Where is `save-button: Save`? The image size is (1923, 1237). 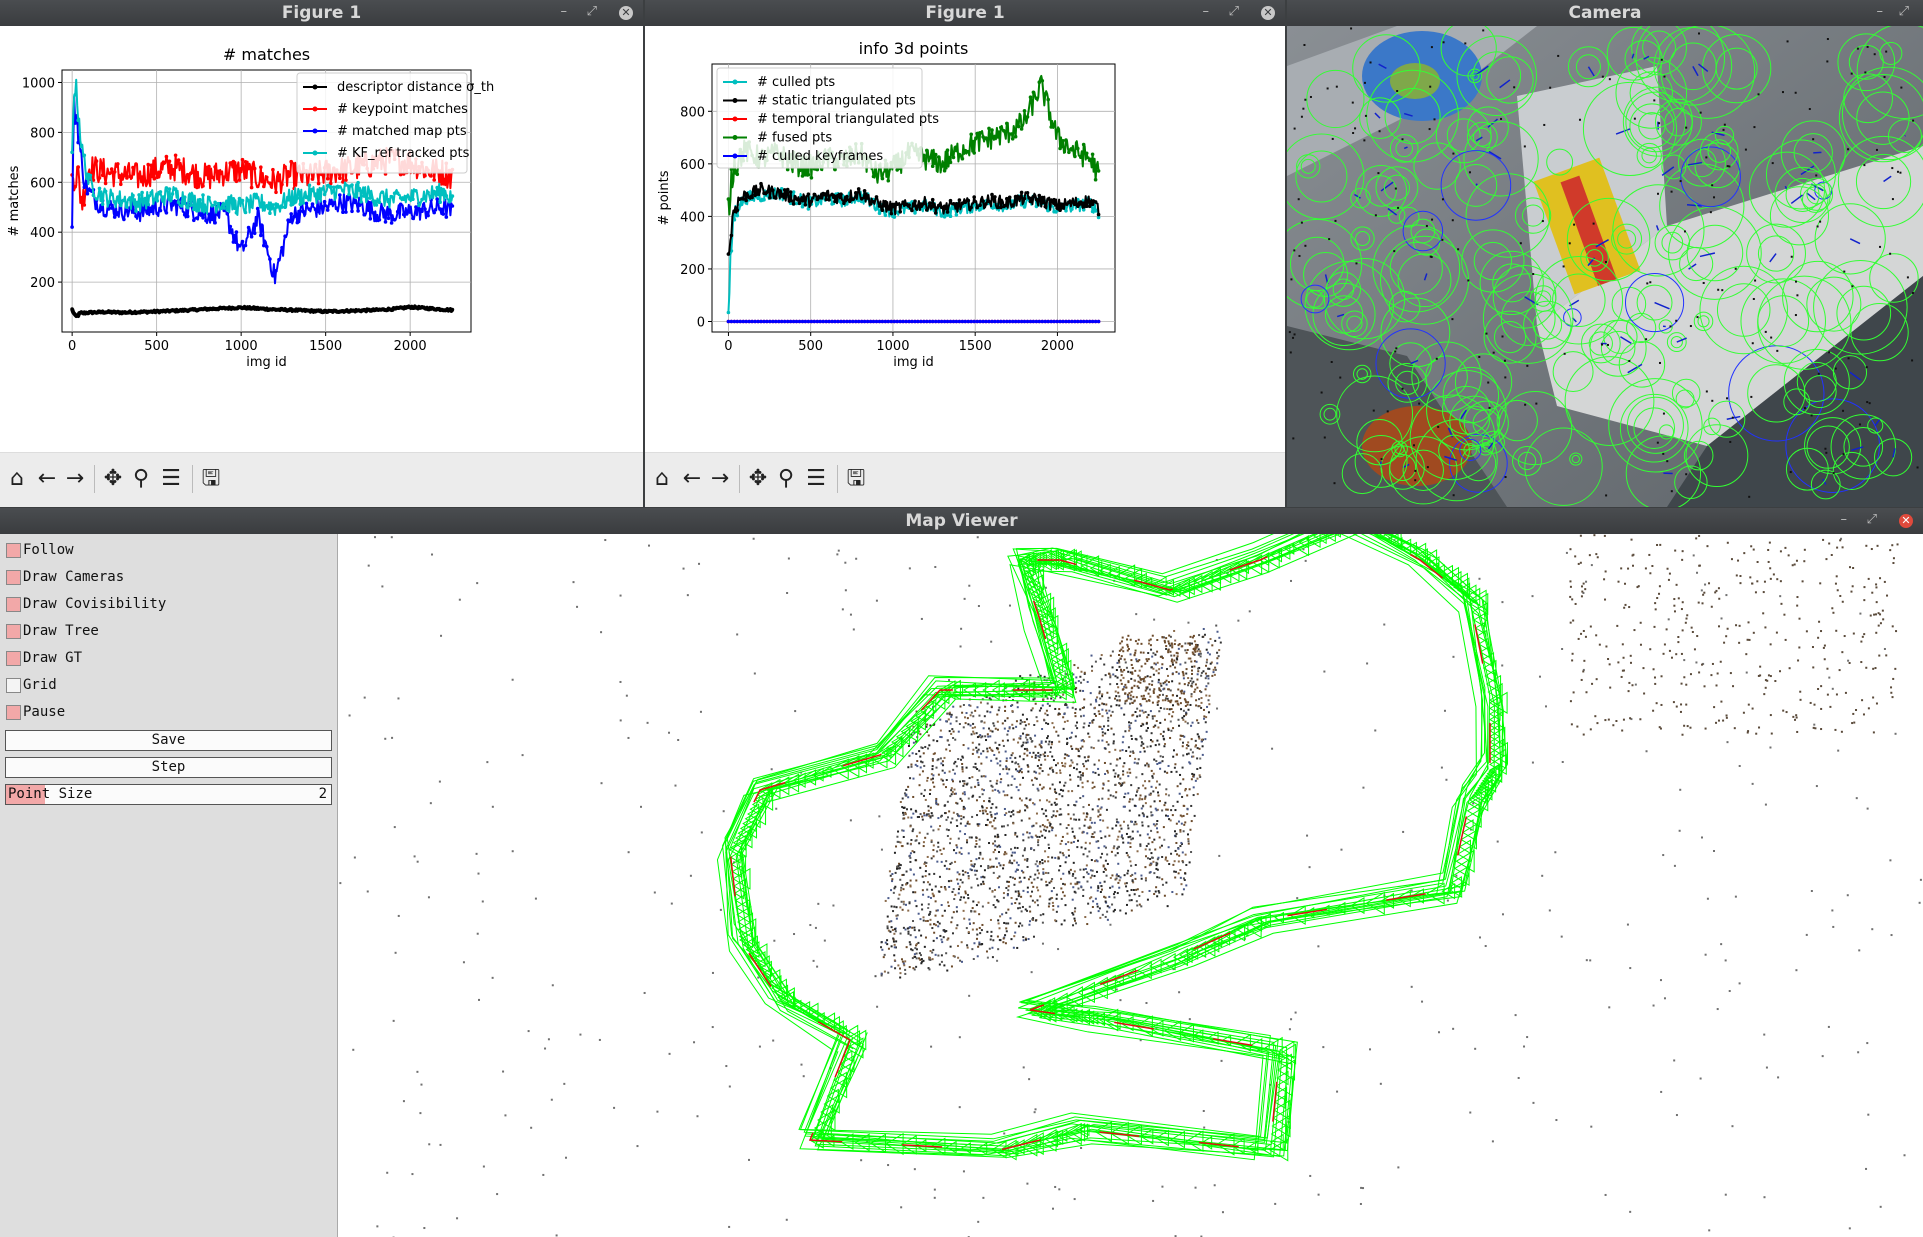
save-button: Save is located at coordinates (168, 740).